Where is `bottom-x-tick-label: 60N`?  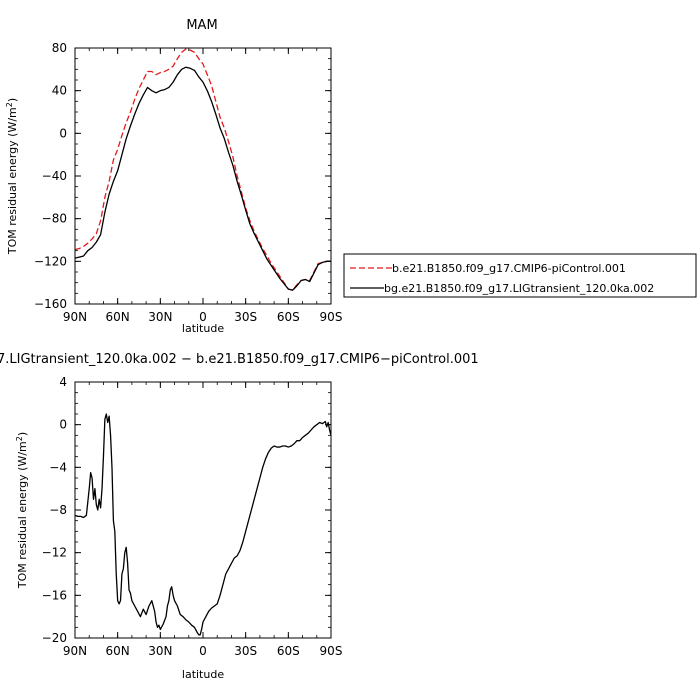
bottom-x-tick-label: 60N is located at coordinates (118, 651).